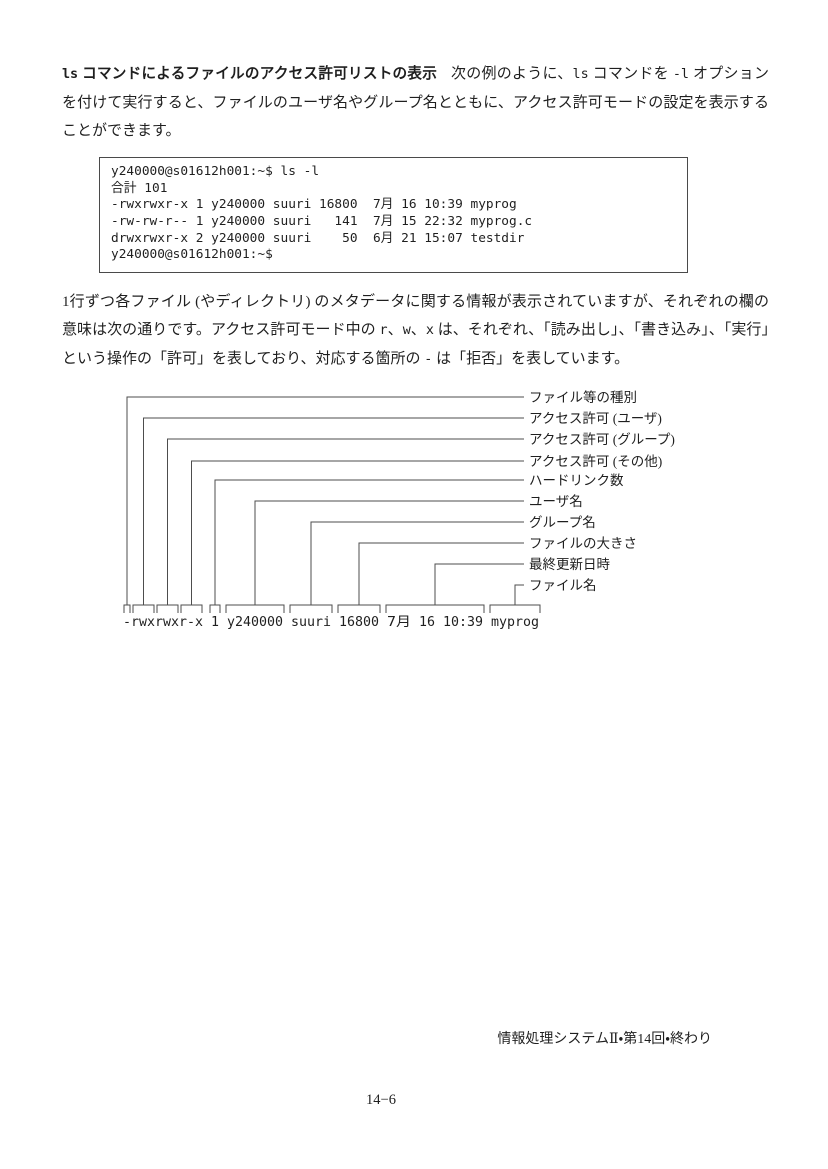  Describe the element at coordinates (215, 608) in the screenshot. I see `bracket-hardlinks` at that location.